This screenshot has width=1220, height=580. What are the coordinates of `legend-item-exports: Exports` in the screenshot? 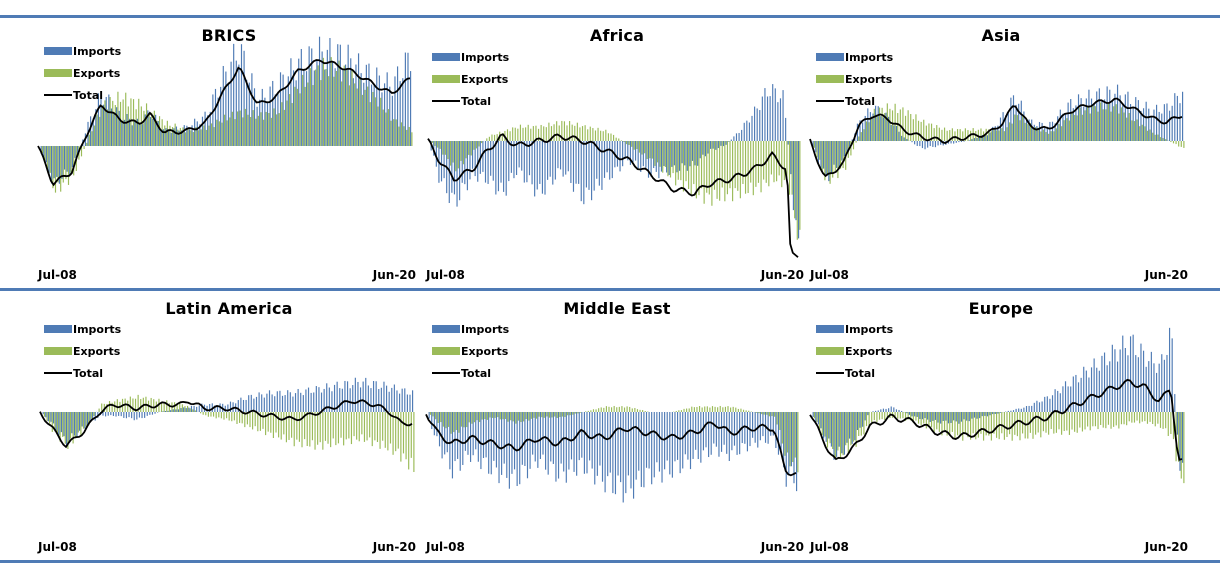 It's located at (82, 351).